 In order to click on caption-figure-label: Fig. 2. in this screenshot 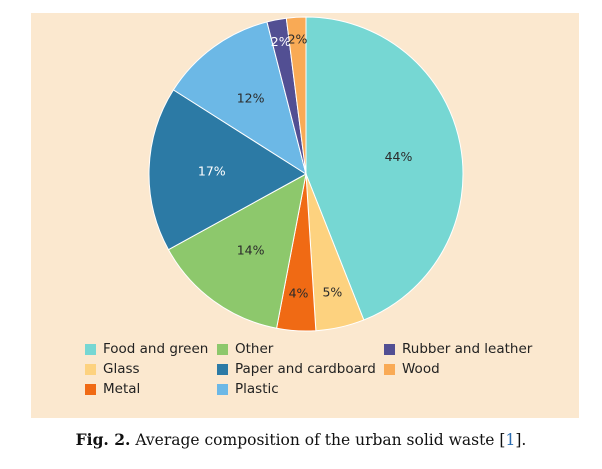, I will do `click(103, 439)`.